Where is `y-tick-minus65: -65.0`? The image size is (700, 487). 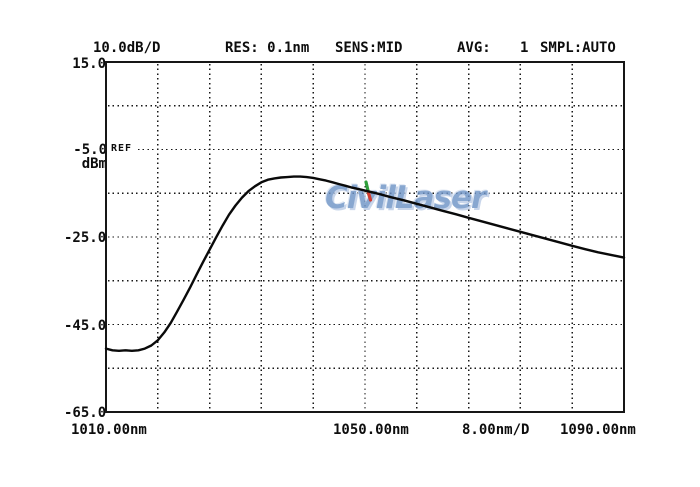 y-tick-minus65: -65.0 is located at coordinates (85, 413).